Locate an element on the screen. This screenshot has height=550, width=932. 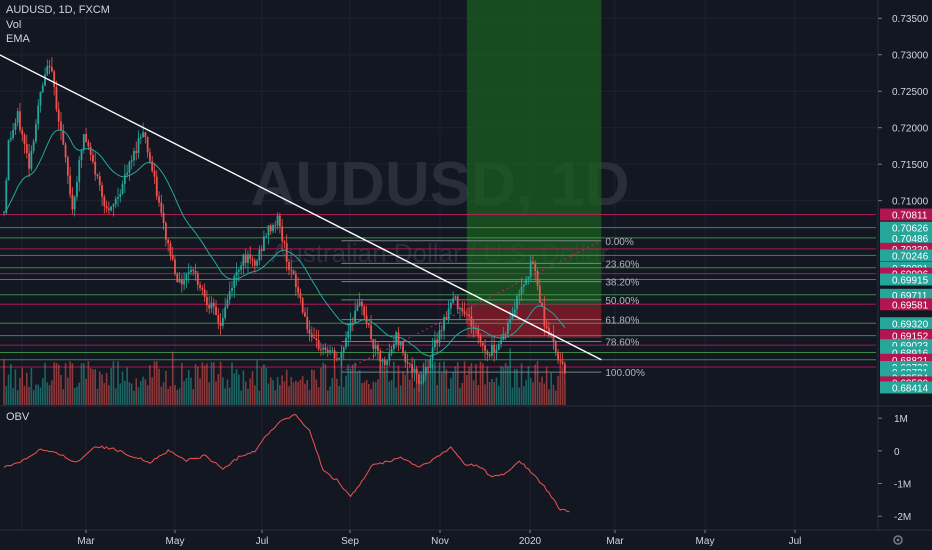
gear-icon is located at coordinates (898, 540).